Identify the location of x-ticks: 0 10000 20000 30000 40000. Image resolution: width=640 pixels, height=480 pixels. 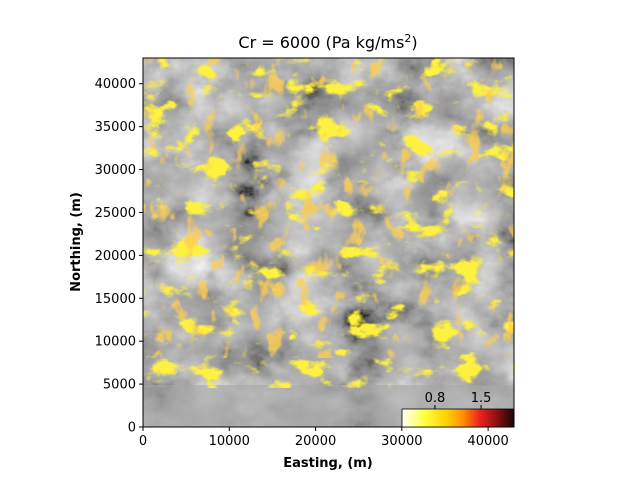
(324, 438).